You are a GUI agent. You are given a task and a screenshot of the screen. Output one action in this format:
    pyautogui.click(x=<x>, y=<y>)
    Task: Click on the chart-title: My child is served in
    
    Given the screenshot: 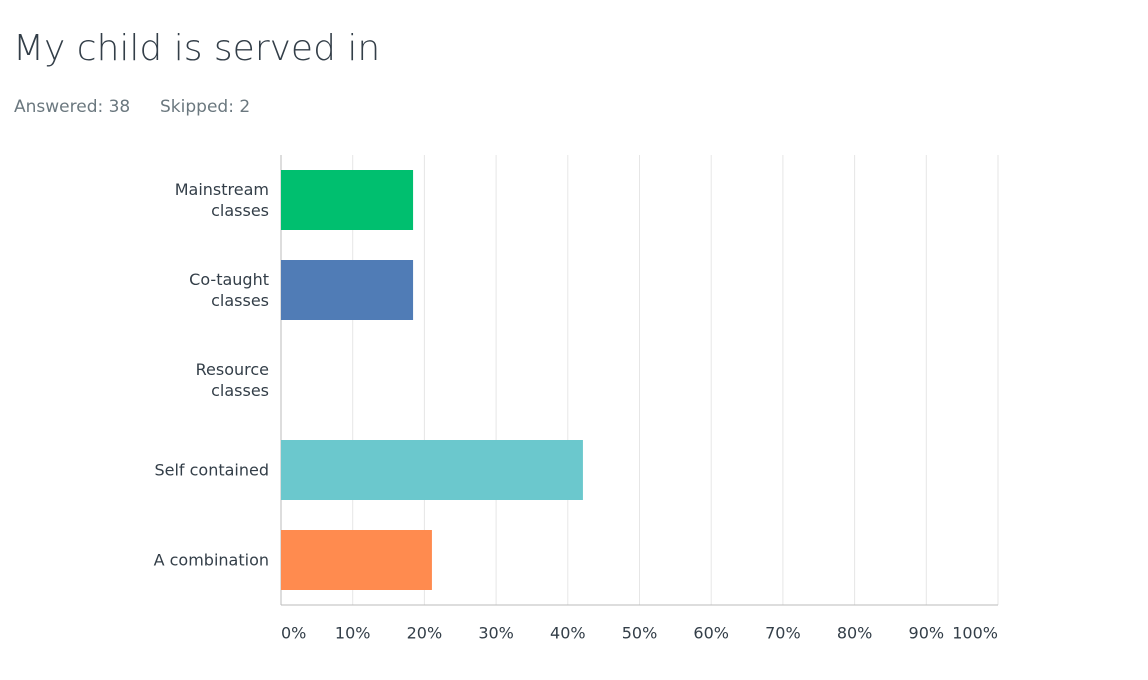 What is the action you would take?
    pyautogui.click(x=197, y=48)
    